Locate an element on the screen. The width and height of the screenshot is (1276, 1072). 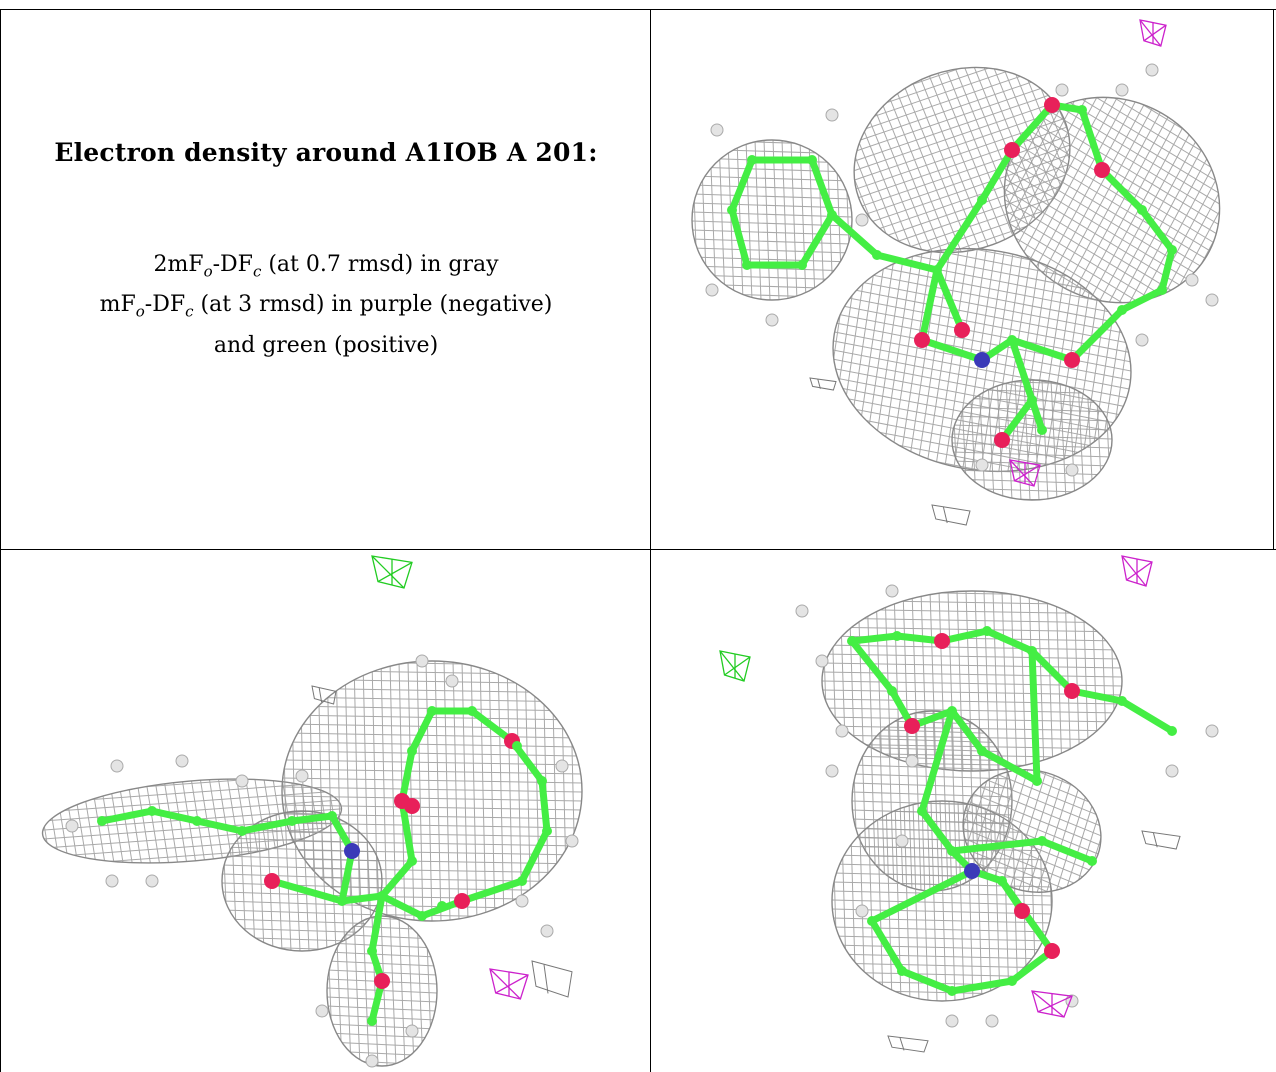
grid-top-border is located at coordinates (638, 9).